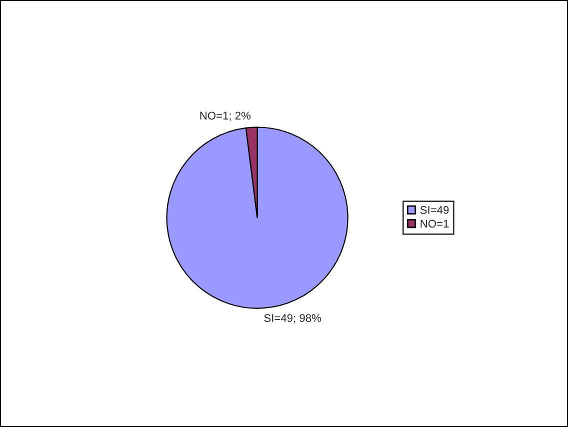 The height and width of the screenshot is (427, 568). What do you see at coordinates (225, 116) in the screenshot?
I see `data-label: NO=1; 2%` at bounding box center [225, 116].